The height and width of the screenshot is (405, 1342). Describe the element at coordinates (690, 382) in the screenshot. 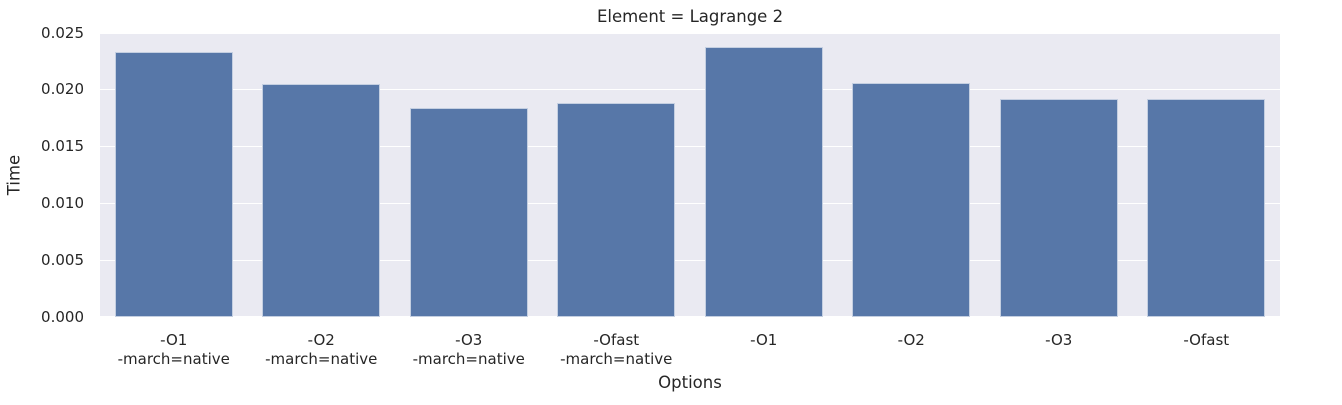

I see `x-axis-label: Options` at that location.